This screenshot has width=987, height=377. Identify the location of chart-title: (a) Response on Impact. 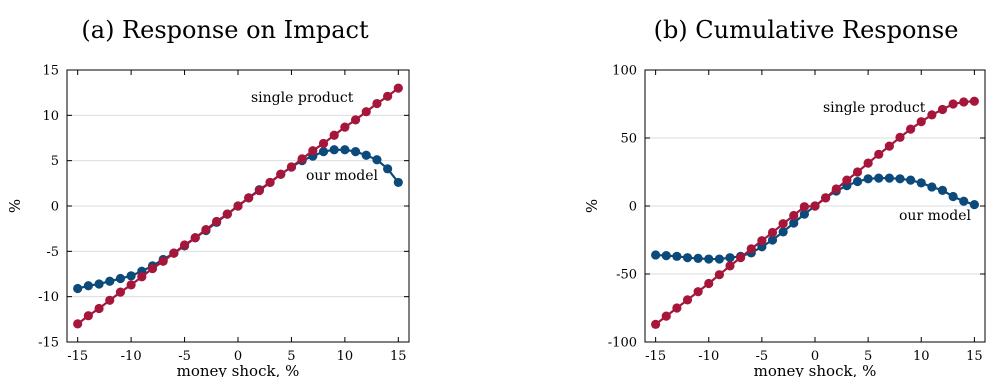
(225, 30).